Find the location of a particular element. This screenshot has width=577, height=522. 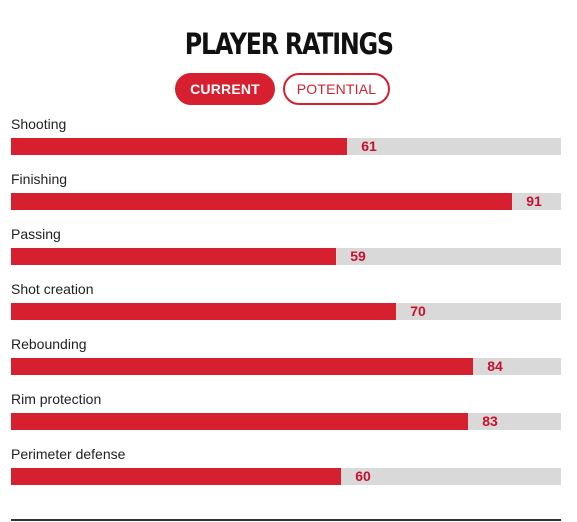

rating-label: Rim protection is located at coordinates (56, 399).